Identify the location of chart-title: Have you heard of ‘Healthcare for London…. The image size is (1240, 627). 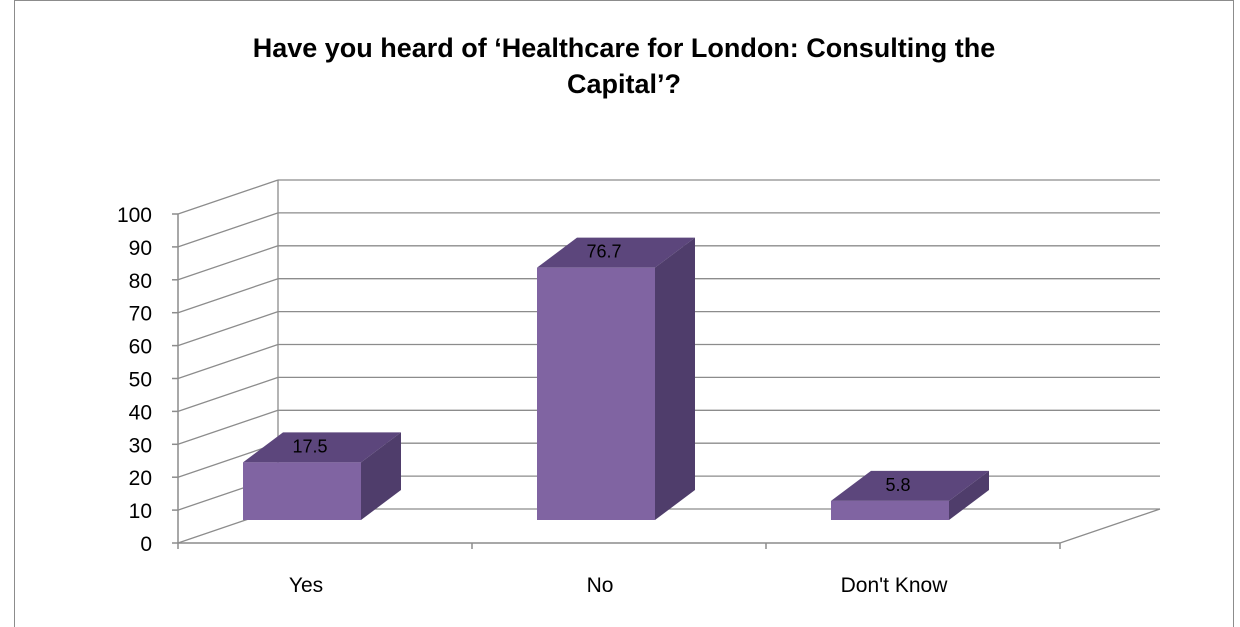
(624, 66).